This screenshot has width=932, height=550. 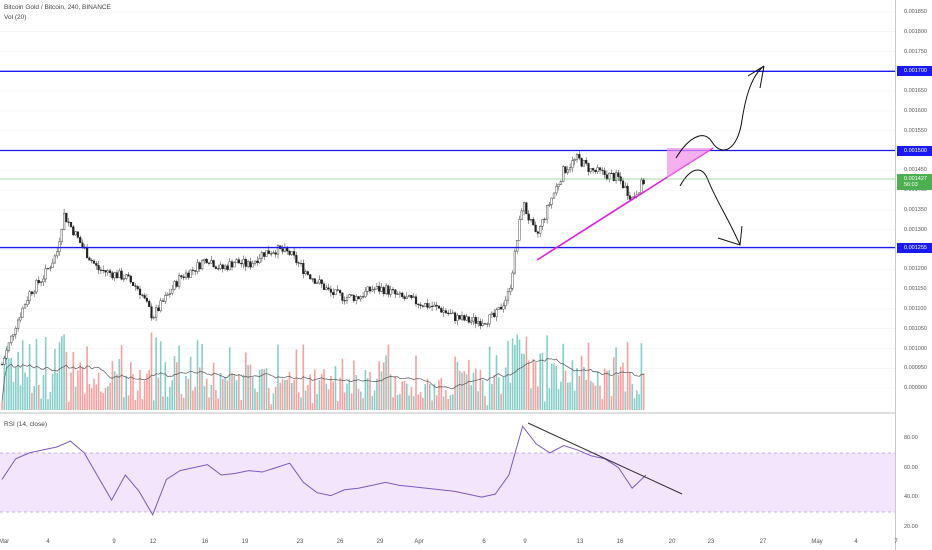 I want to click on price-tick-label: 0.000950, so click(x=915, y=368).